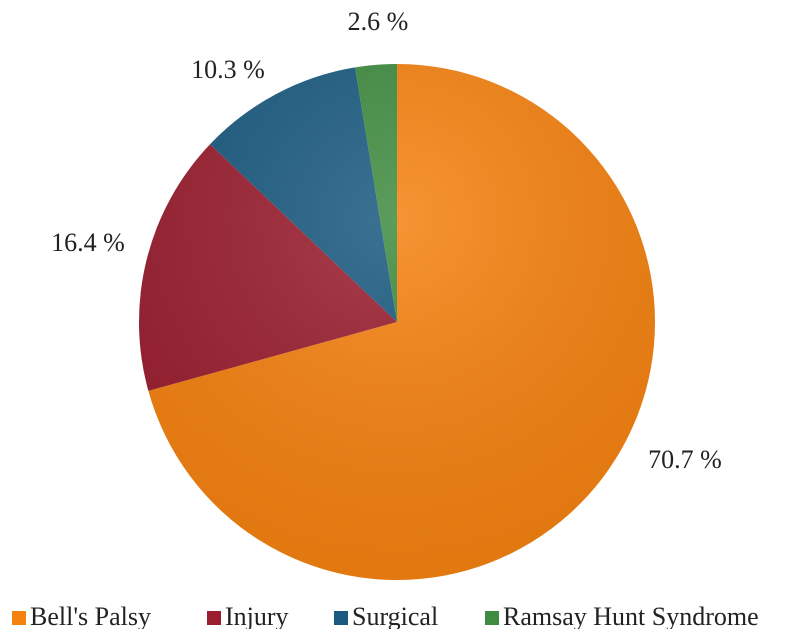 The height and width of the screenshot is (629, 792). What do you see at coordinates (685, 459) in the screenshot?
I see `data-label: 70.7 %` at bounding box center [685, 459].